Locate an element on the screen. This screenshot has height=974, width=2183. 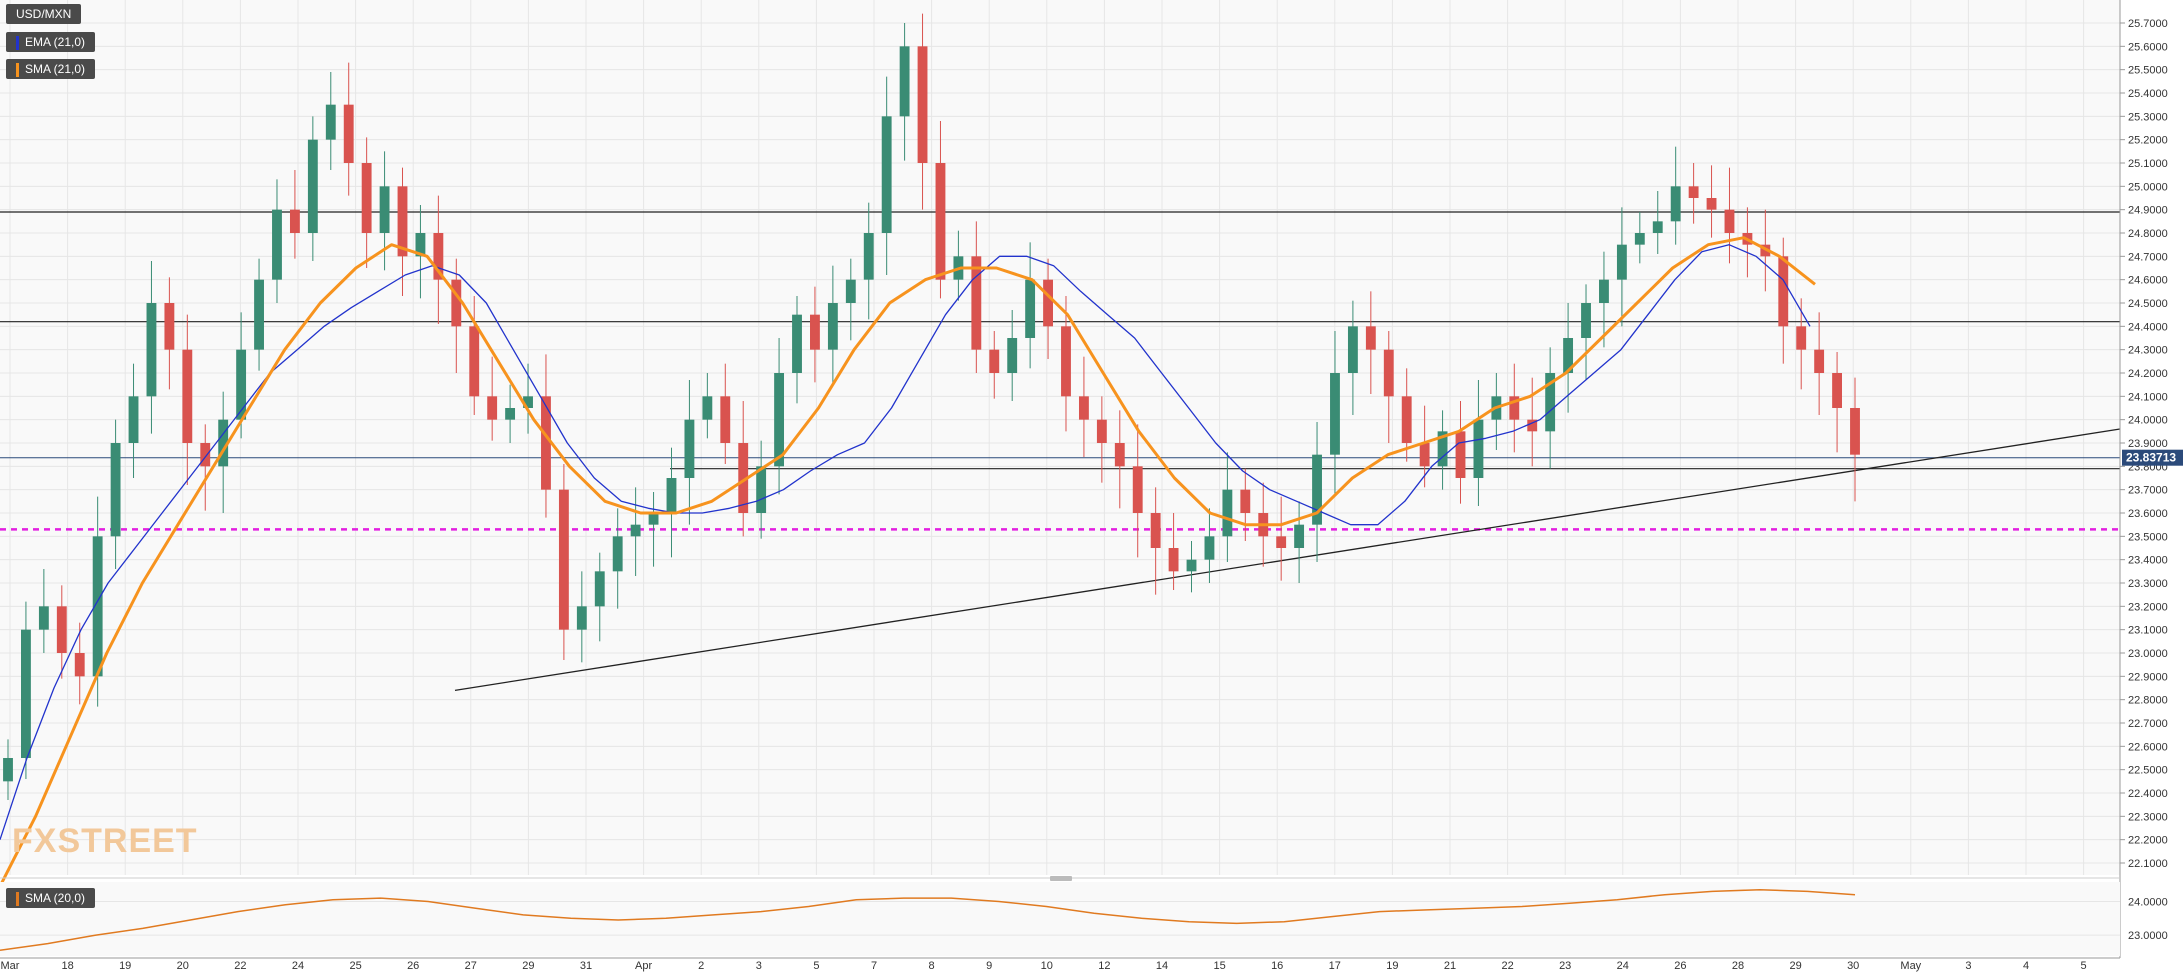
y-tick-label: 23.9000 is located at coordinates (2148, 444).